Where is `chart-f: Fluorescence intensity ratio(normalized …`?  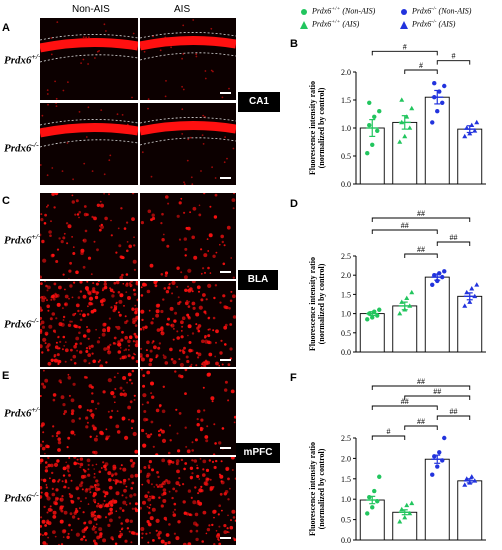
chart-f: Fluorescence intensity ratio(normalized … is located at coordinates (397, 461).